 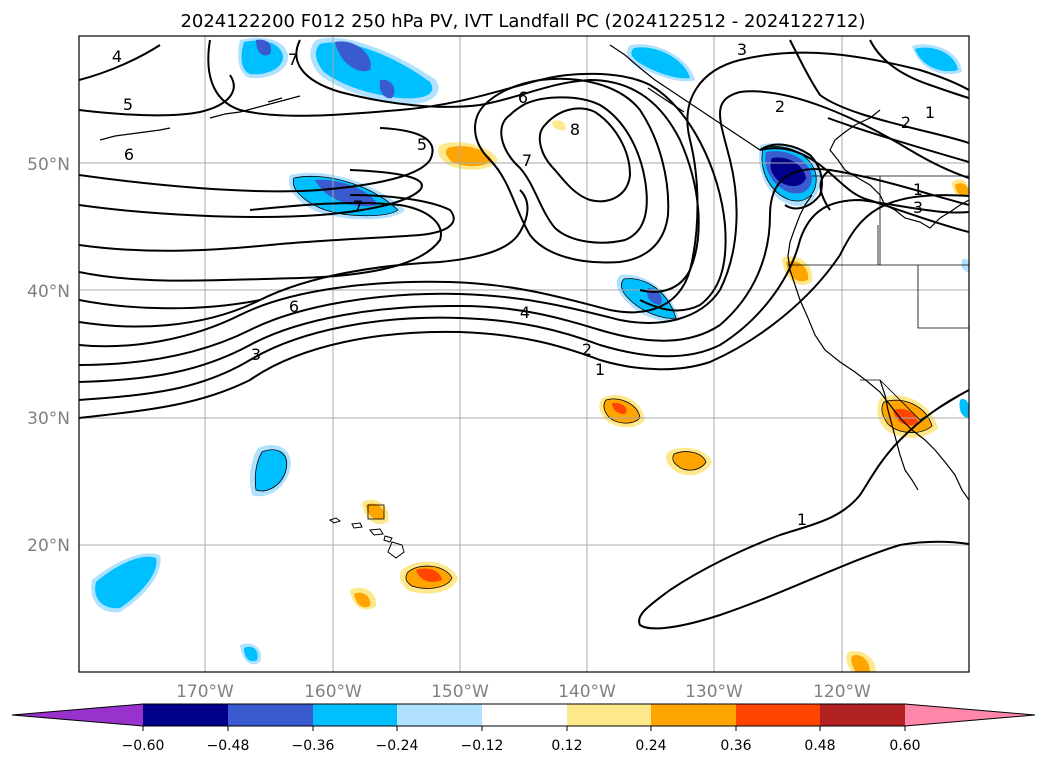 I want to click on lat-tick-label: 20°N, so click(x=48, y=546).